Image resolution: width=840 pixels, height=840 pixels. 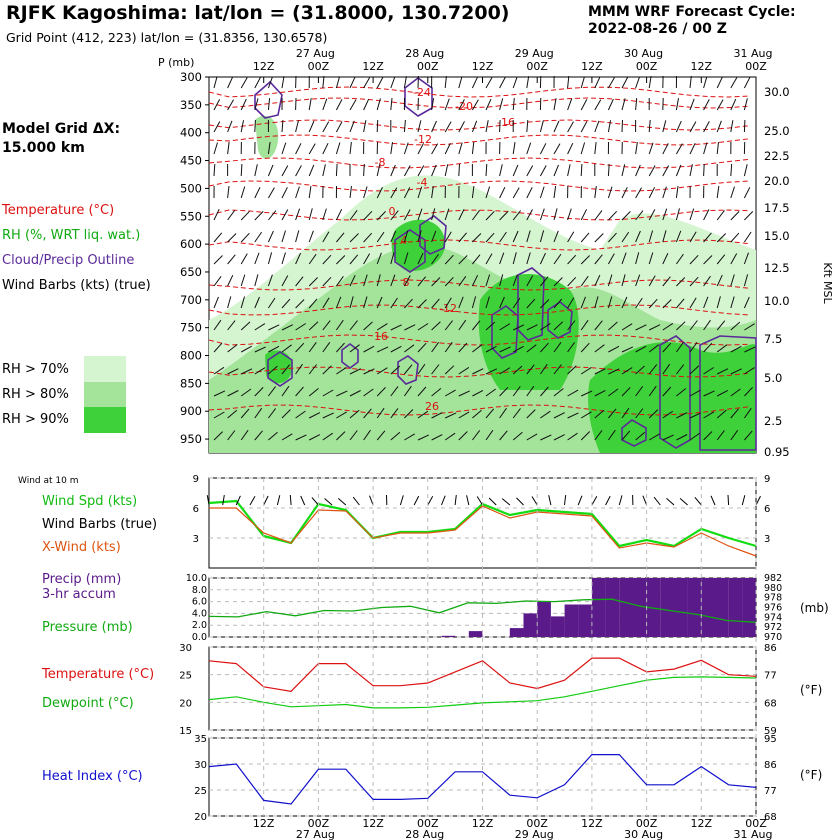 I want to click on pressure-right-tick: 972, so click(x=773, y=627).